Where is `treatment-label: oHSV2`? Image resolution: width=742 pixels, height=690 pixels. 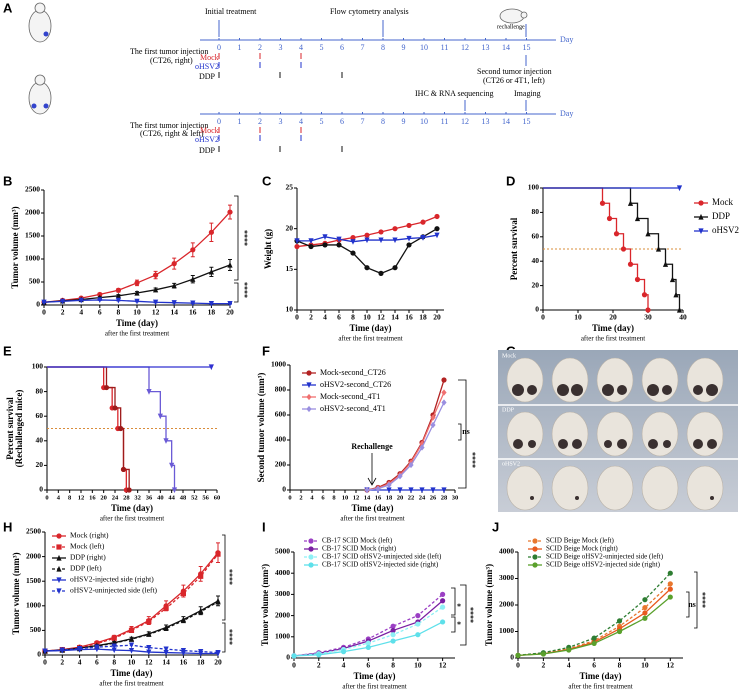
treatment-label: oHSV2 is located at coordinates (207, 66).